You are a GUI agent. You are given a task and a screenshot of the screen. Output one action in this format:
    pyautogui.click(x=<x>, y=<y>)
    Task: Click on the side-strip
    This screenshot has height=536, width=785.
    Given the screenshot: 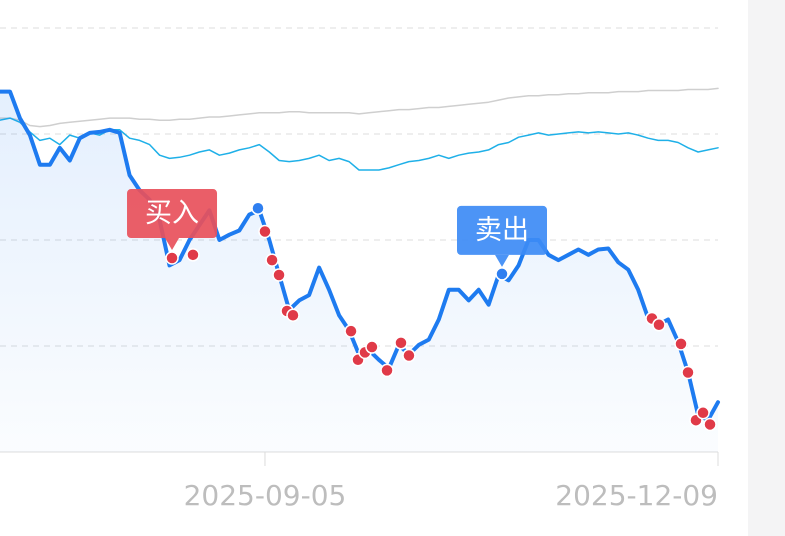 What is the action you would take?
    pyautogui.click(x=766, y=268)
    